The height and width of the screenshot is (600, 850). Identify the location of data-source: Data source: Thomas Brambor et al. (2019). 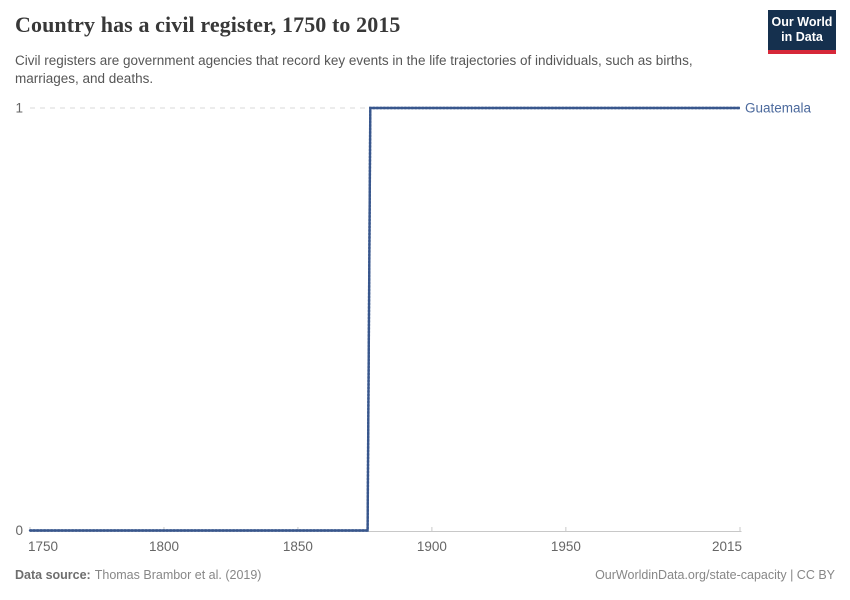
(138, 575).